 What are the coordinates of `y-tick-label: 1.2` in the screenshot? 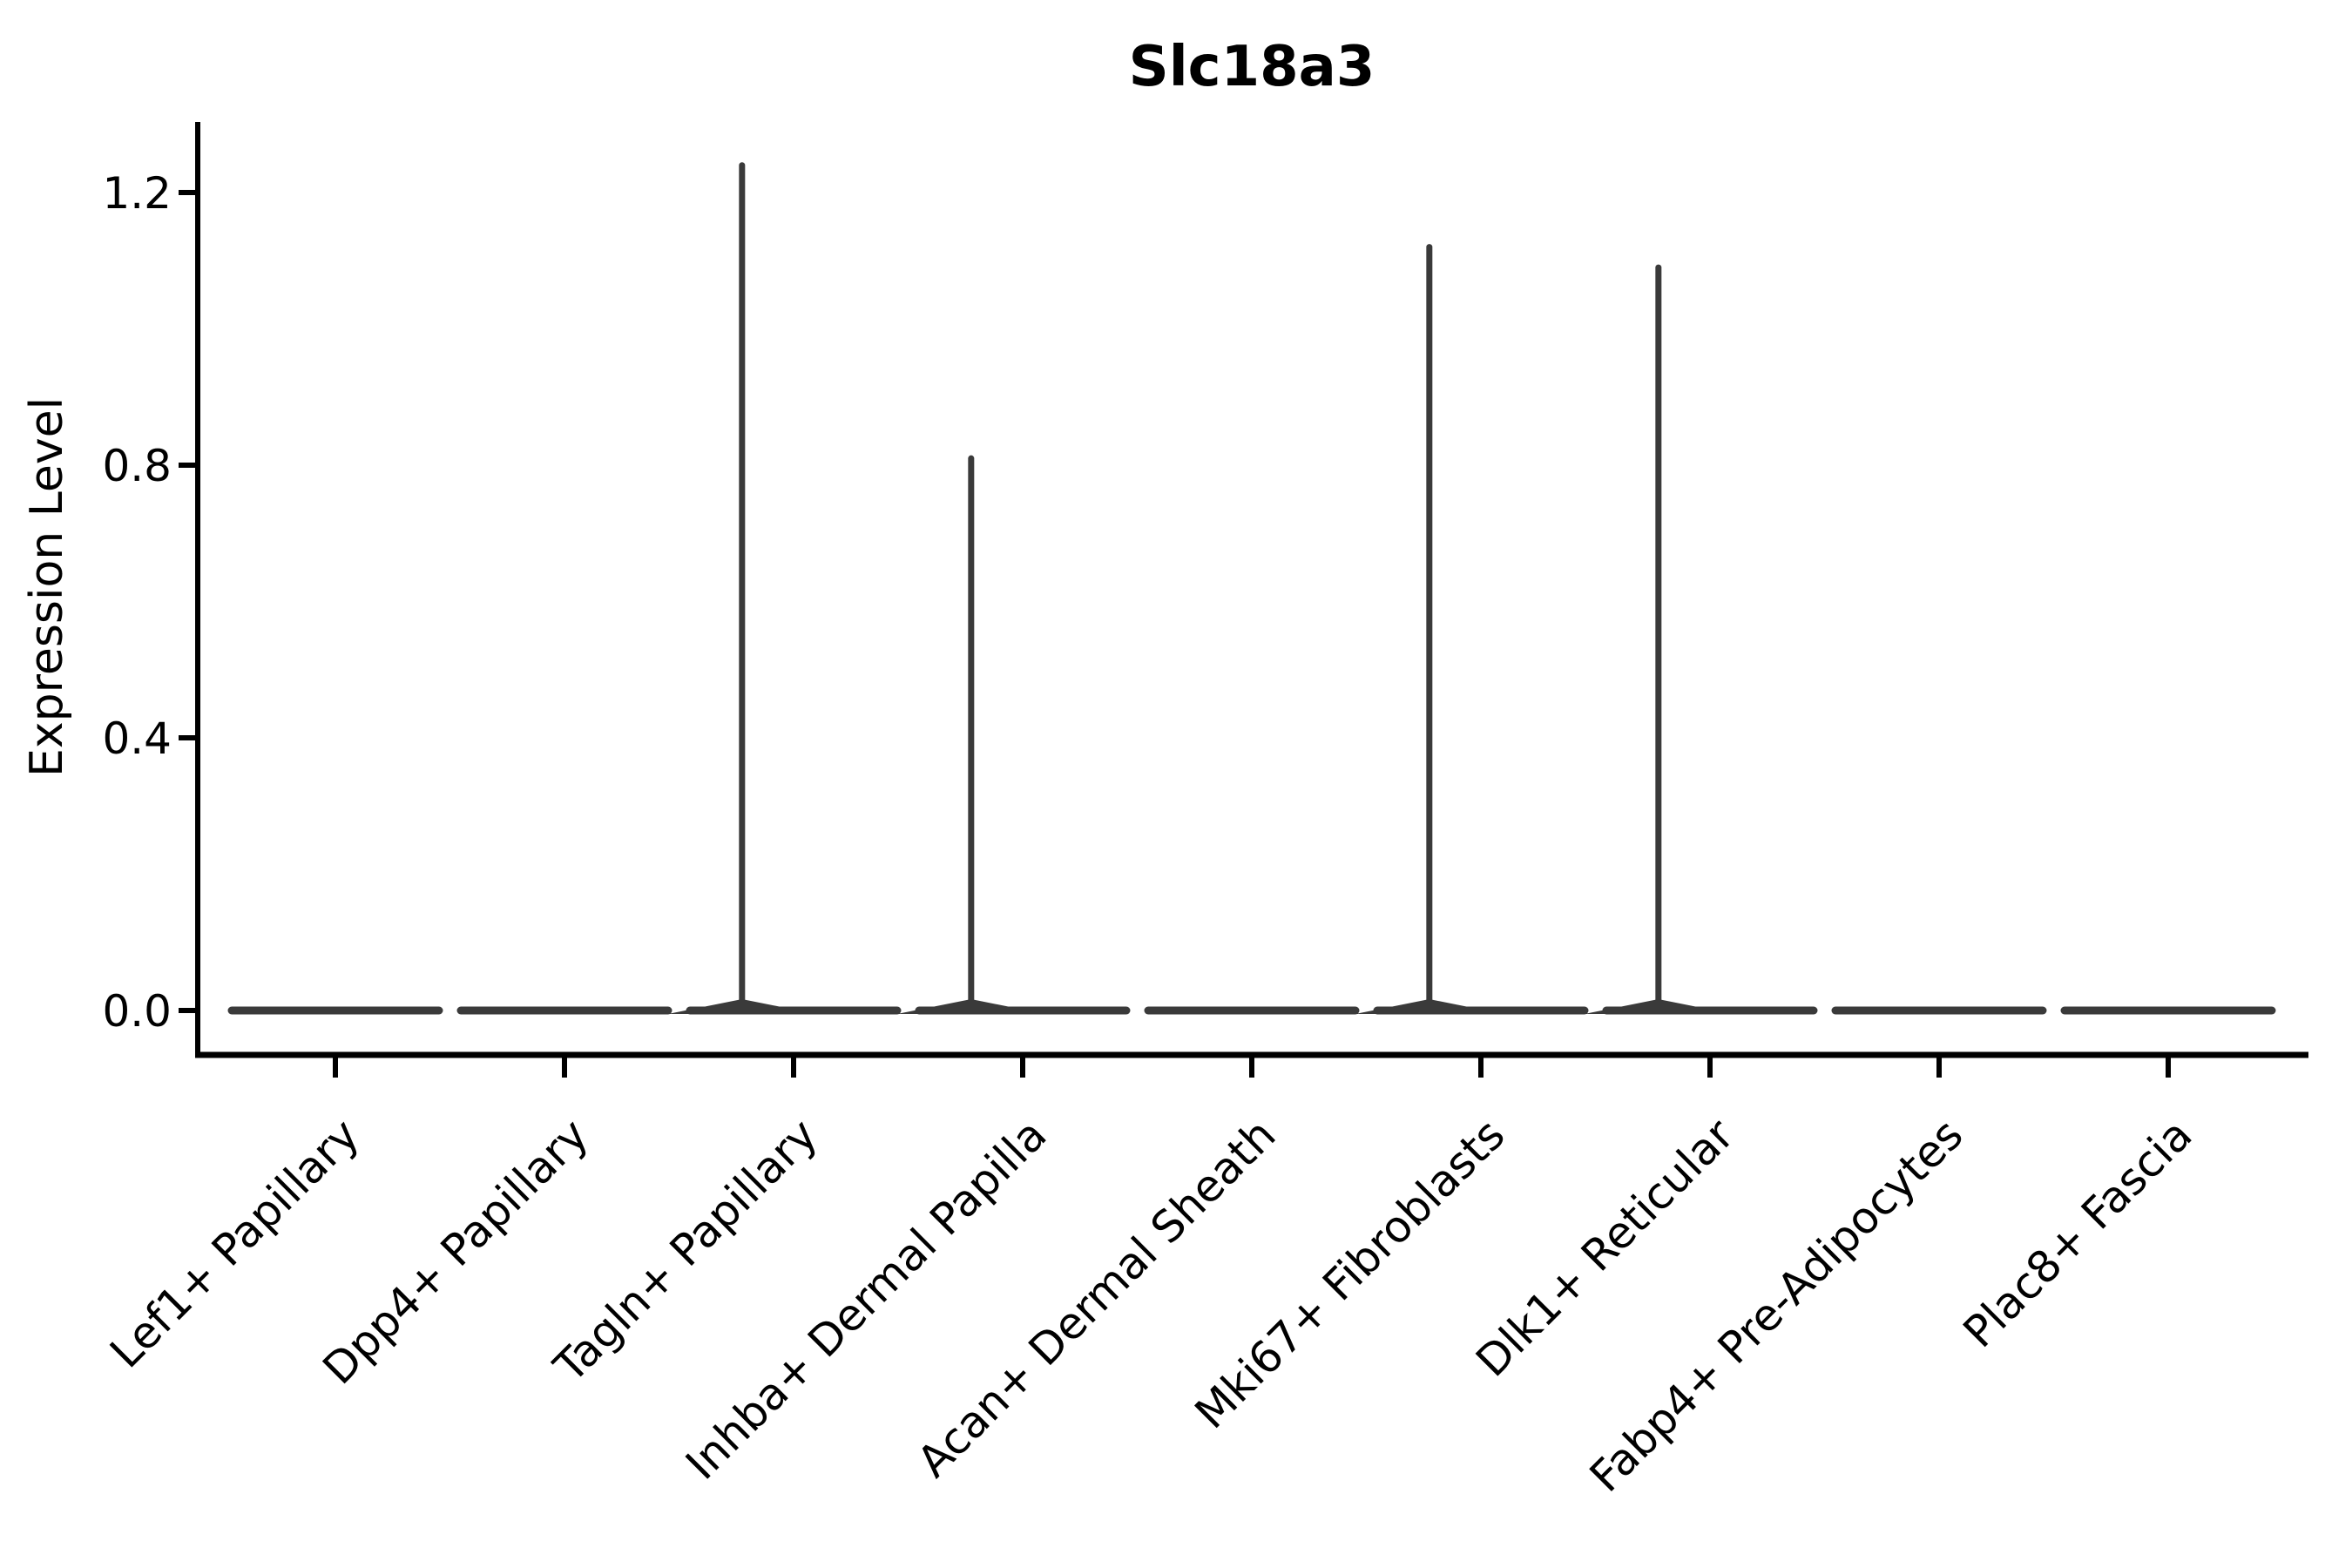 It's located at (137, 193).